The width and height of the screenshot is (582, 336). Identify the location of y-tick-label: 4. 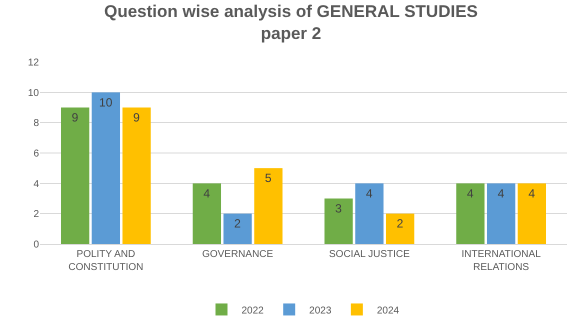
(36, 184).